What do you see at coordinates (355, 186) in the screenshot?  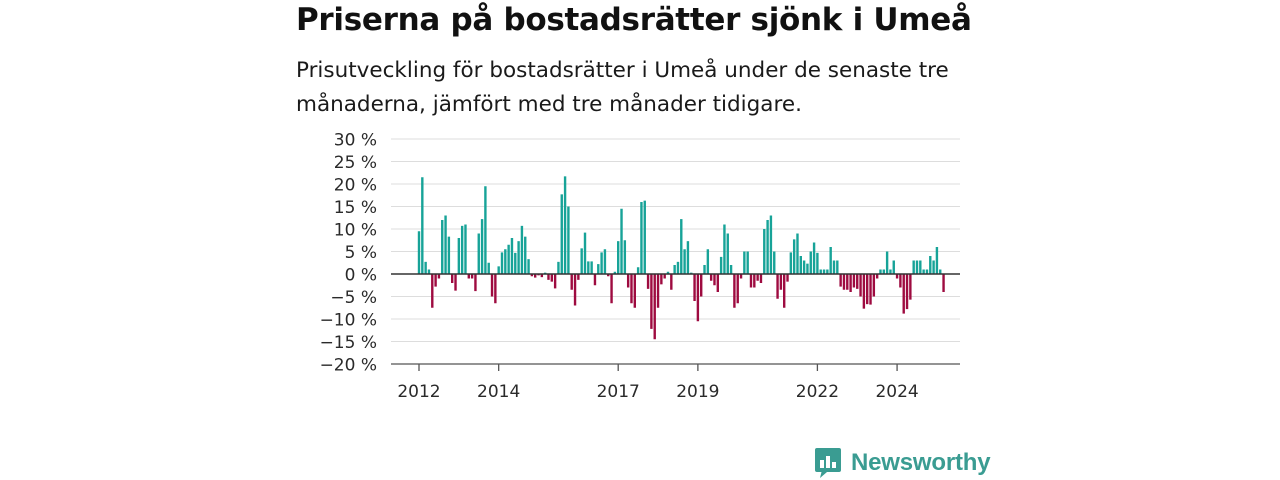 I see `y-tick-label: 20 %` at bounding box center [355, 186].